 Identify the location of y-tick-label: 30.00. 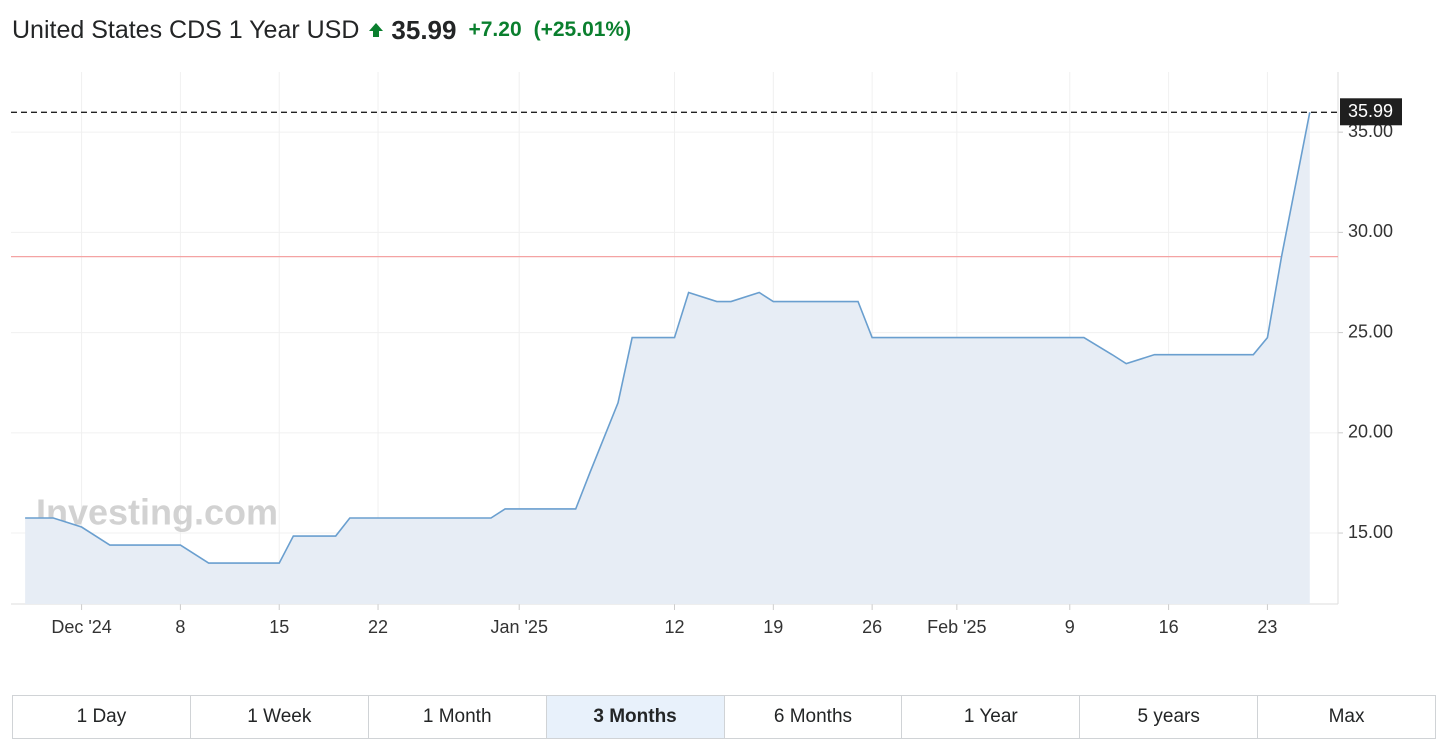
(1370, 231).